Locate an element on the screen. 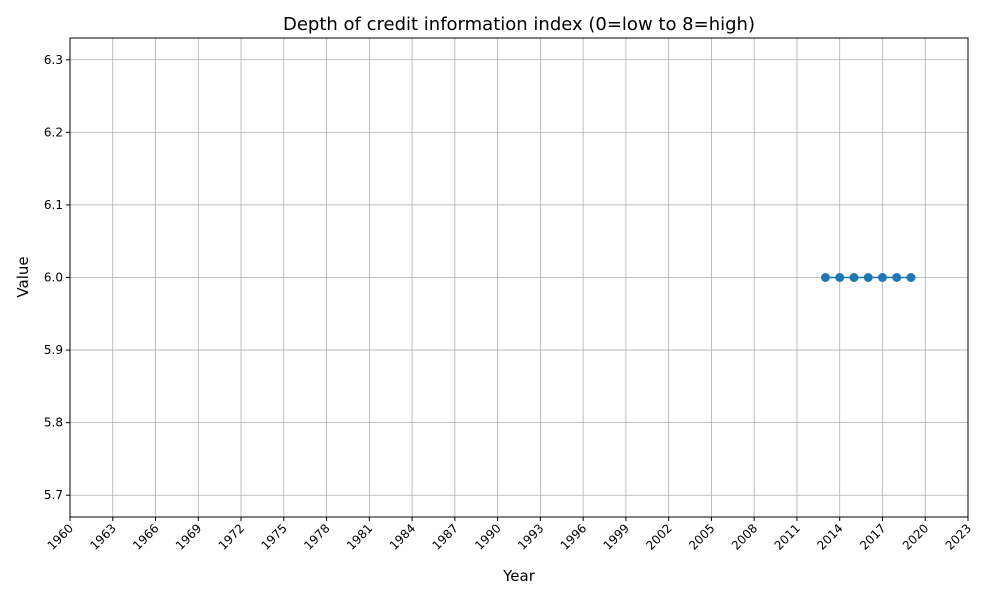 This screenshot has width=1000, height=600. x-tick-label: 2008 is located at coordinates (744, 536).